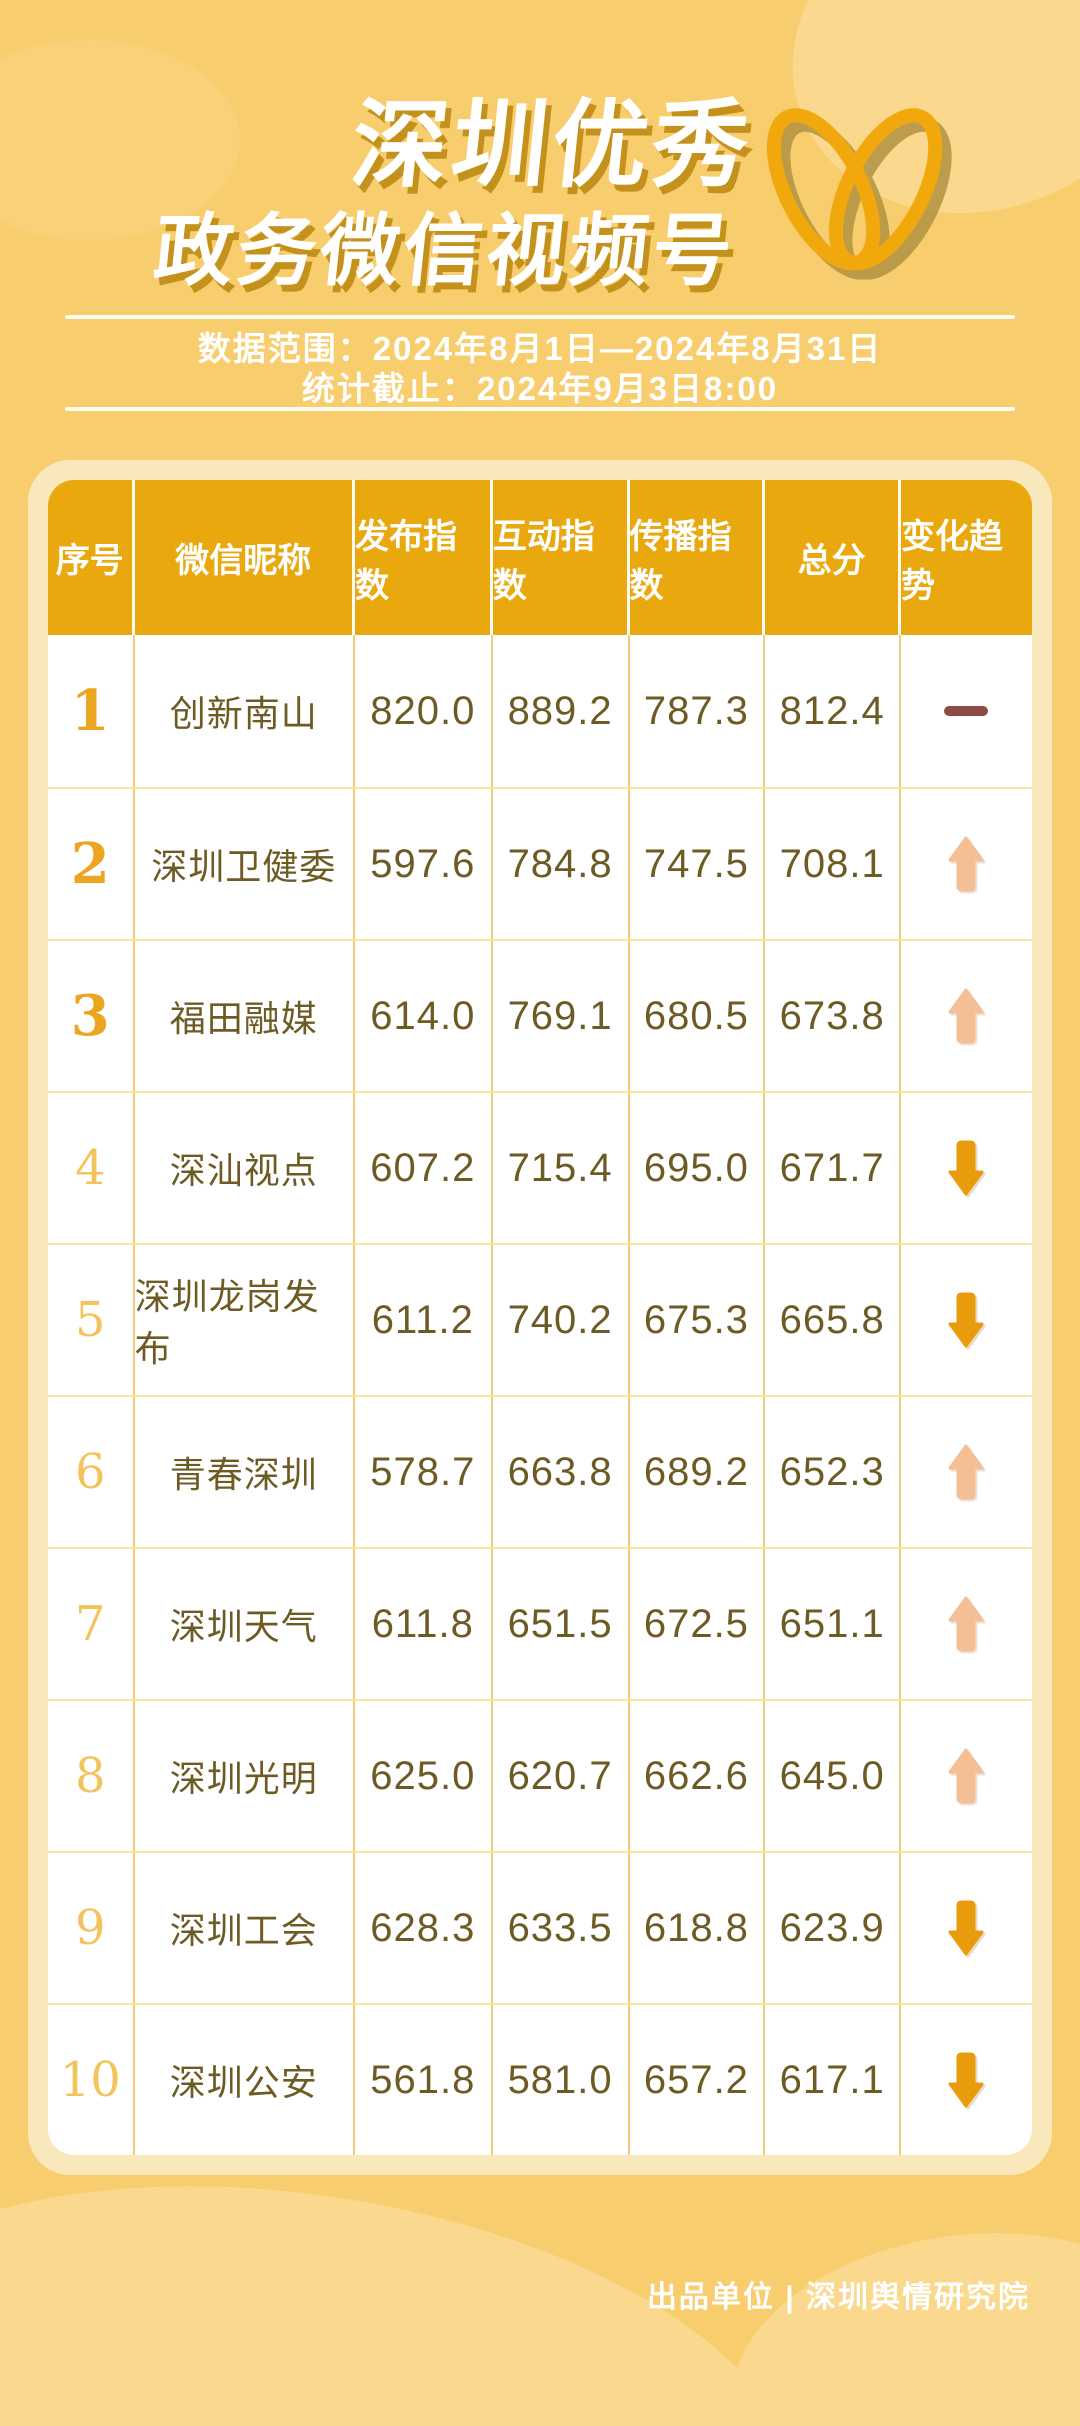 This screenshot has height=2426, width=1080. Describe the element at coordinates (561, 711) in the screenshot. I see `interact-index-cell: 889.2` at that location.